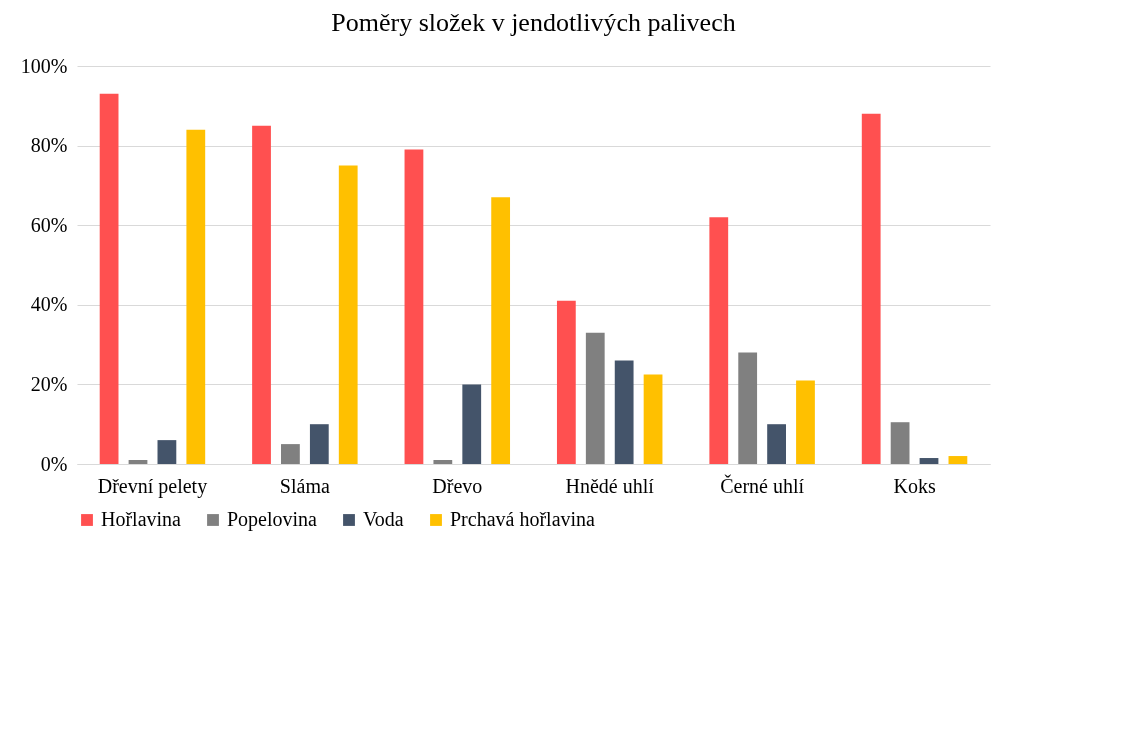 Image resolution: width=1130 pixels, height=753 pixels. Describe the element at coordinates (49, 145) in the screenshot. I see `y-tick-label: 80%` at that location.